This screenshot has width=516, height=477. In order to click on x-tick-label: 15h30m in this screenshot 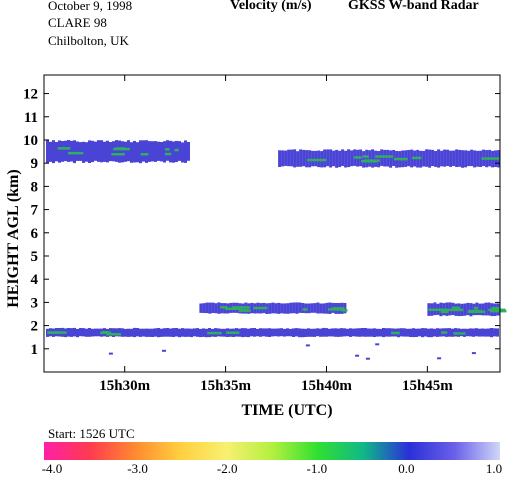, I will do `click(124, 386)`.